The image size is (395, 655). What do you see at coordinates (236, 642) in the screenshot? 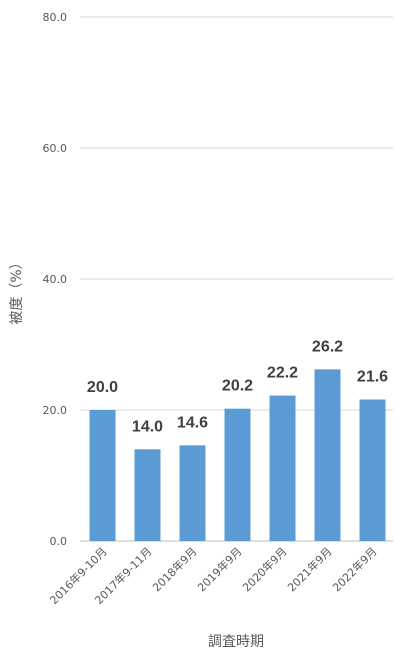
I see `x-axis-title: 調査時期` at bounding box center [236, 642].